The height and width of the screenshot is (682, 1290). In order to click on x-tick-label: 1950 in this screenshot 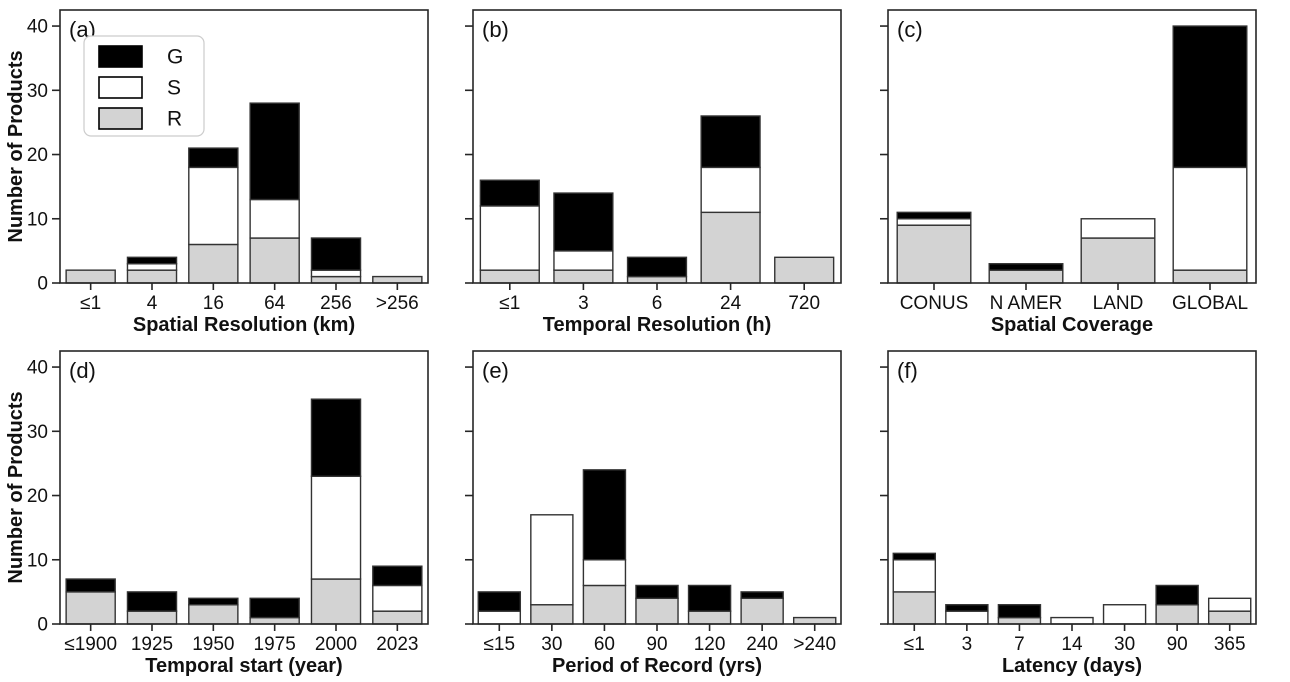, I will do `click(213, 644)`.